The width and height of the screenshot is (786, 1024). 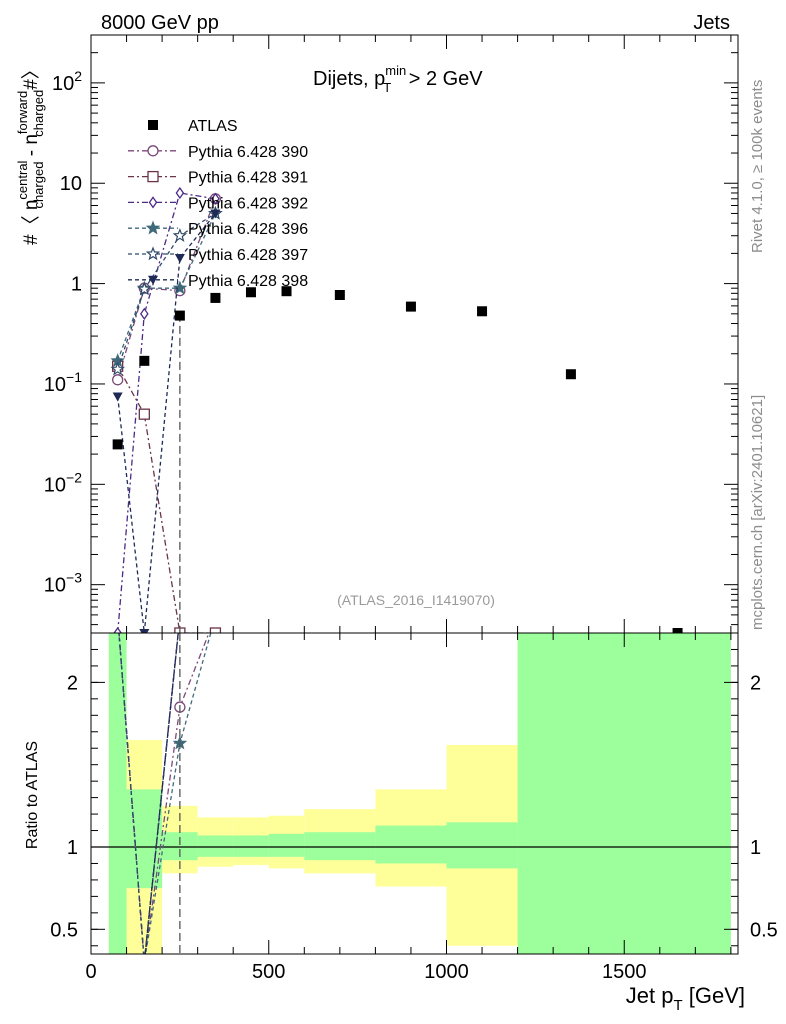 I want to click on ratio-y-label: Ratio to ATLAS, so click(x=32, y=795).